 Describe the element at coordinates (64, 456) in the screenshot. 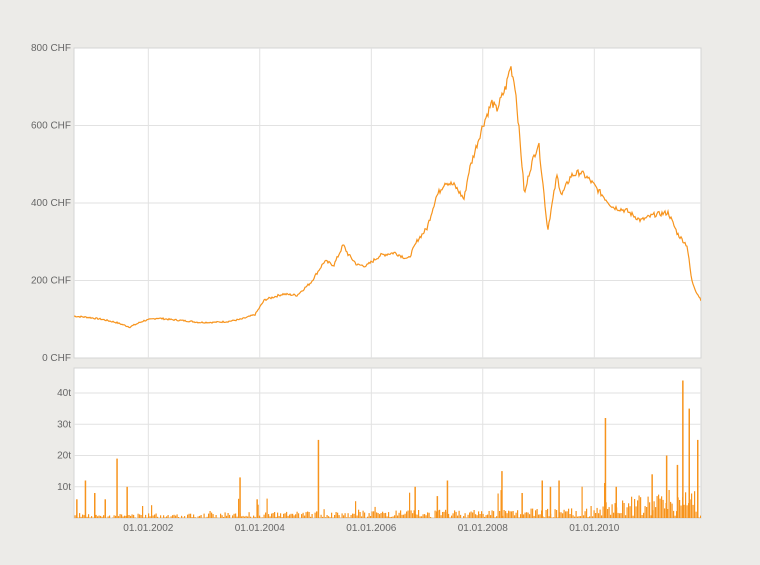

I see `volume-y-tick-label: 20t` at that location.